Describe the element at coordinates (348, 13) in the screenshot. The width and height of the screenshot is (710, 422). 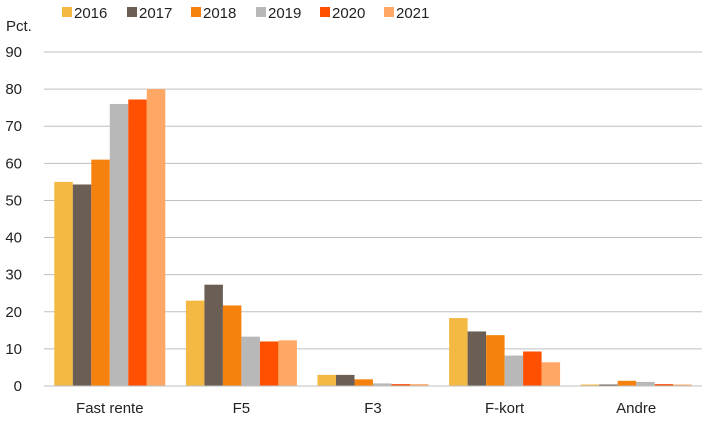
I see `legend-label: 2020` at that location.